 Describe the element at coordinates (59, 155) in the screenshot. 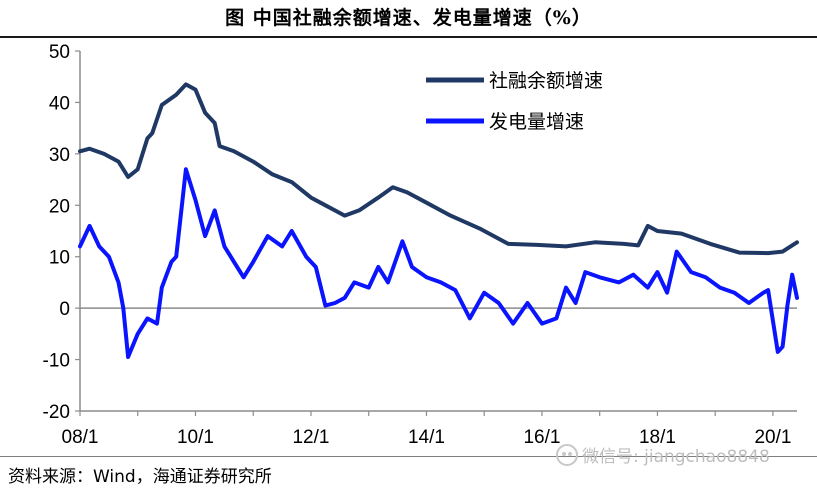

I see `y-tick-label: 30` at that location.